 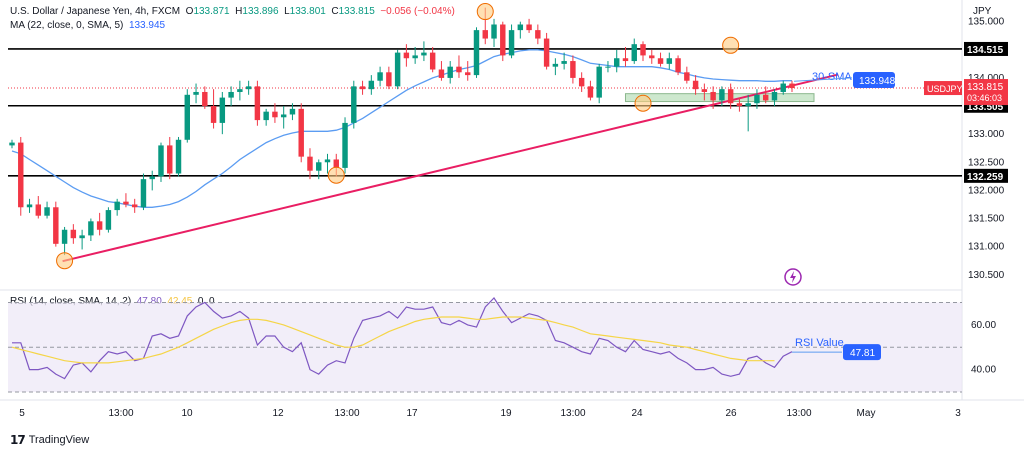 What do you see at coordinates (18, 440) in the screenshot?
I see `tradingview-logo-icon: 𝟭𝟳` at bounding box center [18, 440].